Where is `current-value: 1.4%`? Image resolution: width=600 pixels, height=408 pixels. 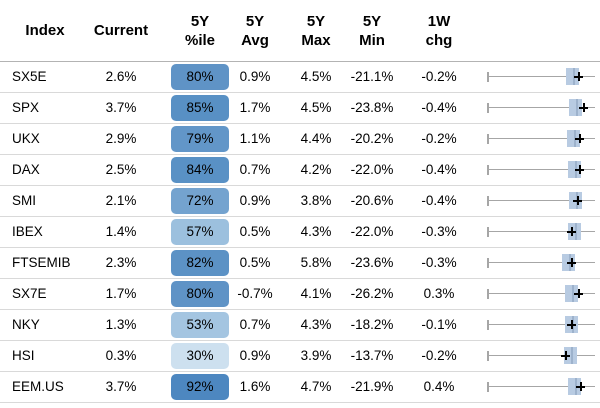 current-value: 1.4% is located at coordinates (121, 231).